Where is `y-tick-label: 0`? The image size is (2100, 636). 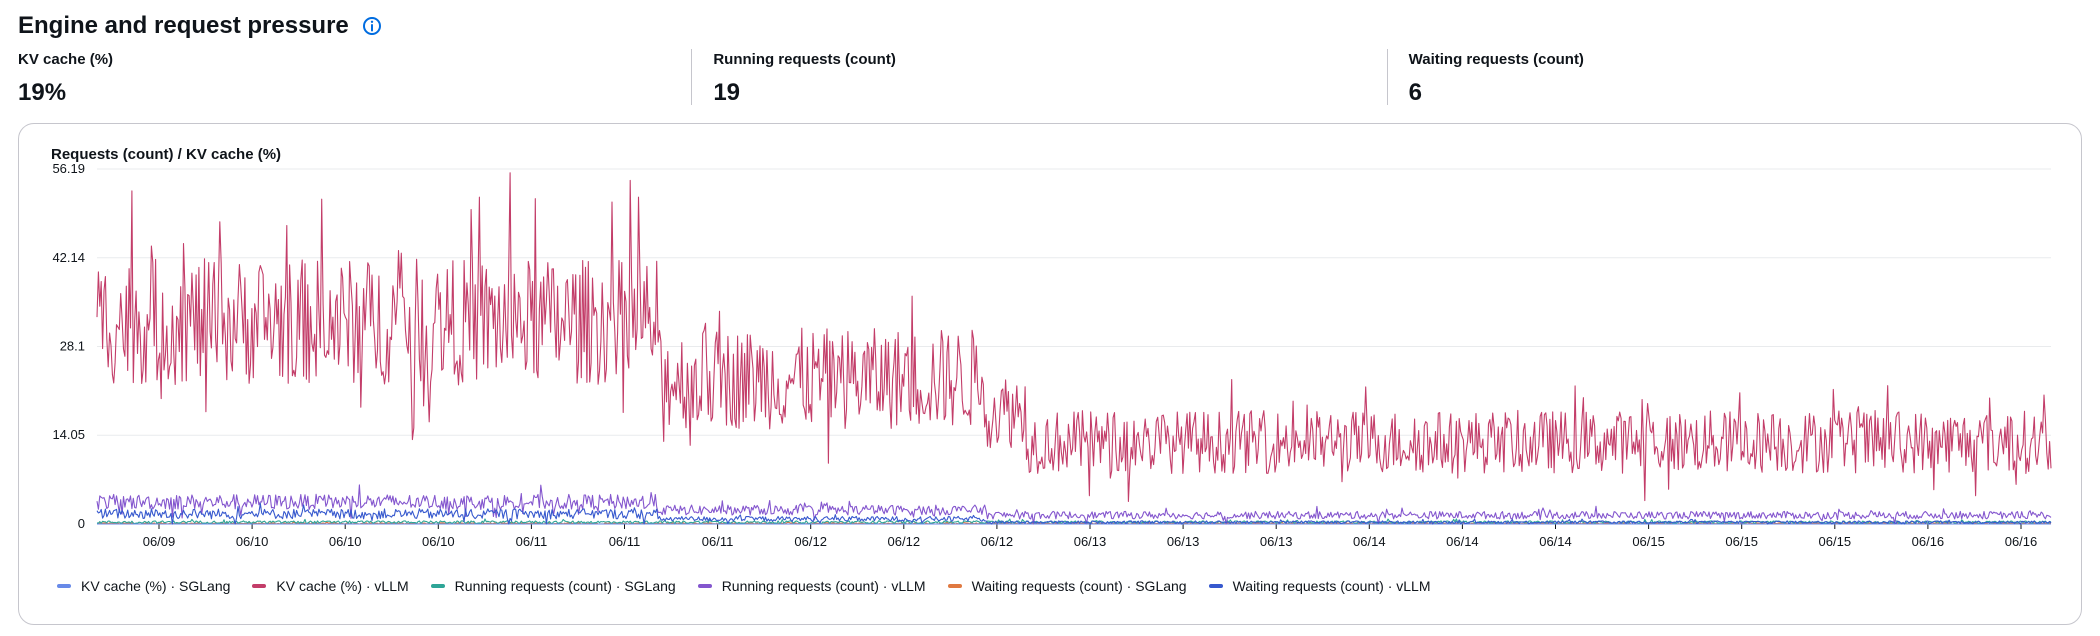 y-tick-label: 0 is located at coordinates (81, 523).